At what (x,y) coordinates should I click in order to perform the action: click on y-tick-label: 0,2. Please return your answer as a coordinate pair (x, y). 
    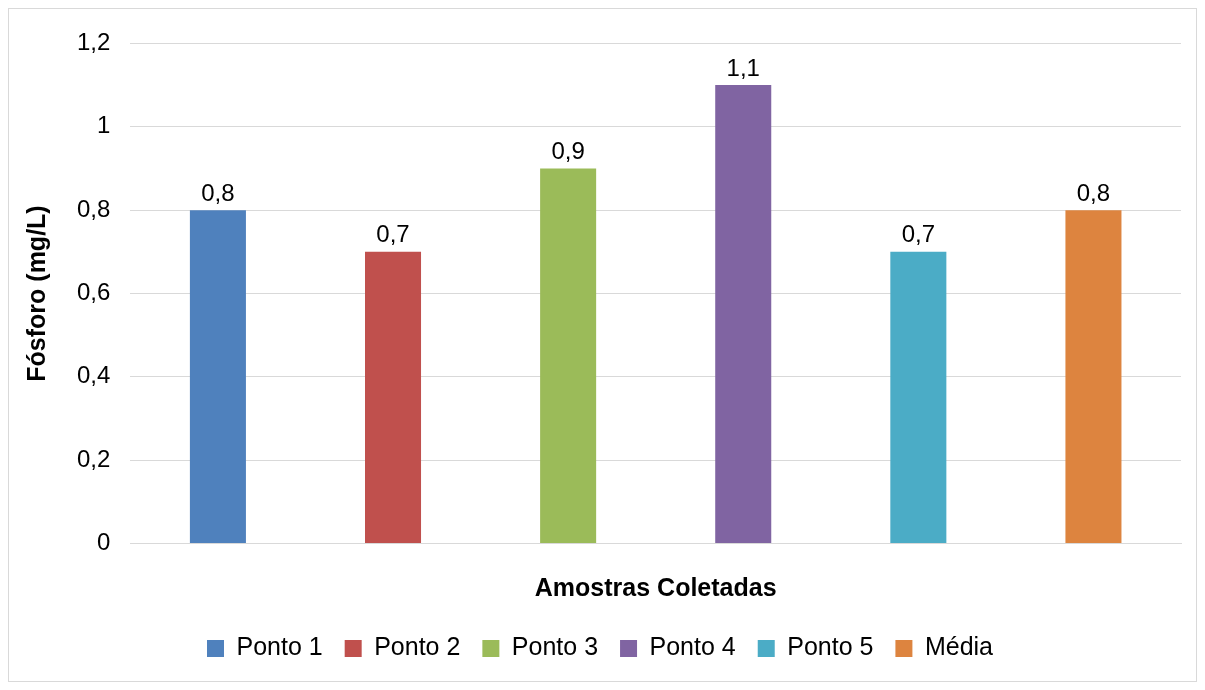
    Looking at the image, I should click on (93, 458).